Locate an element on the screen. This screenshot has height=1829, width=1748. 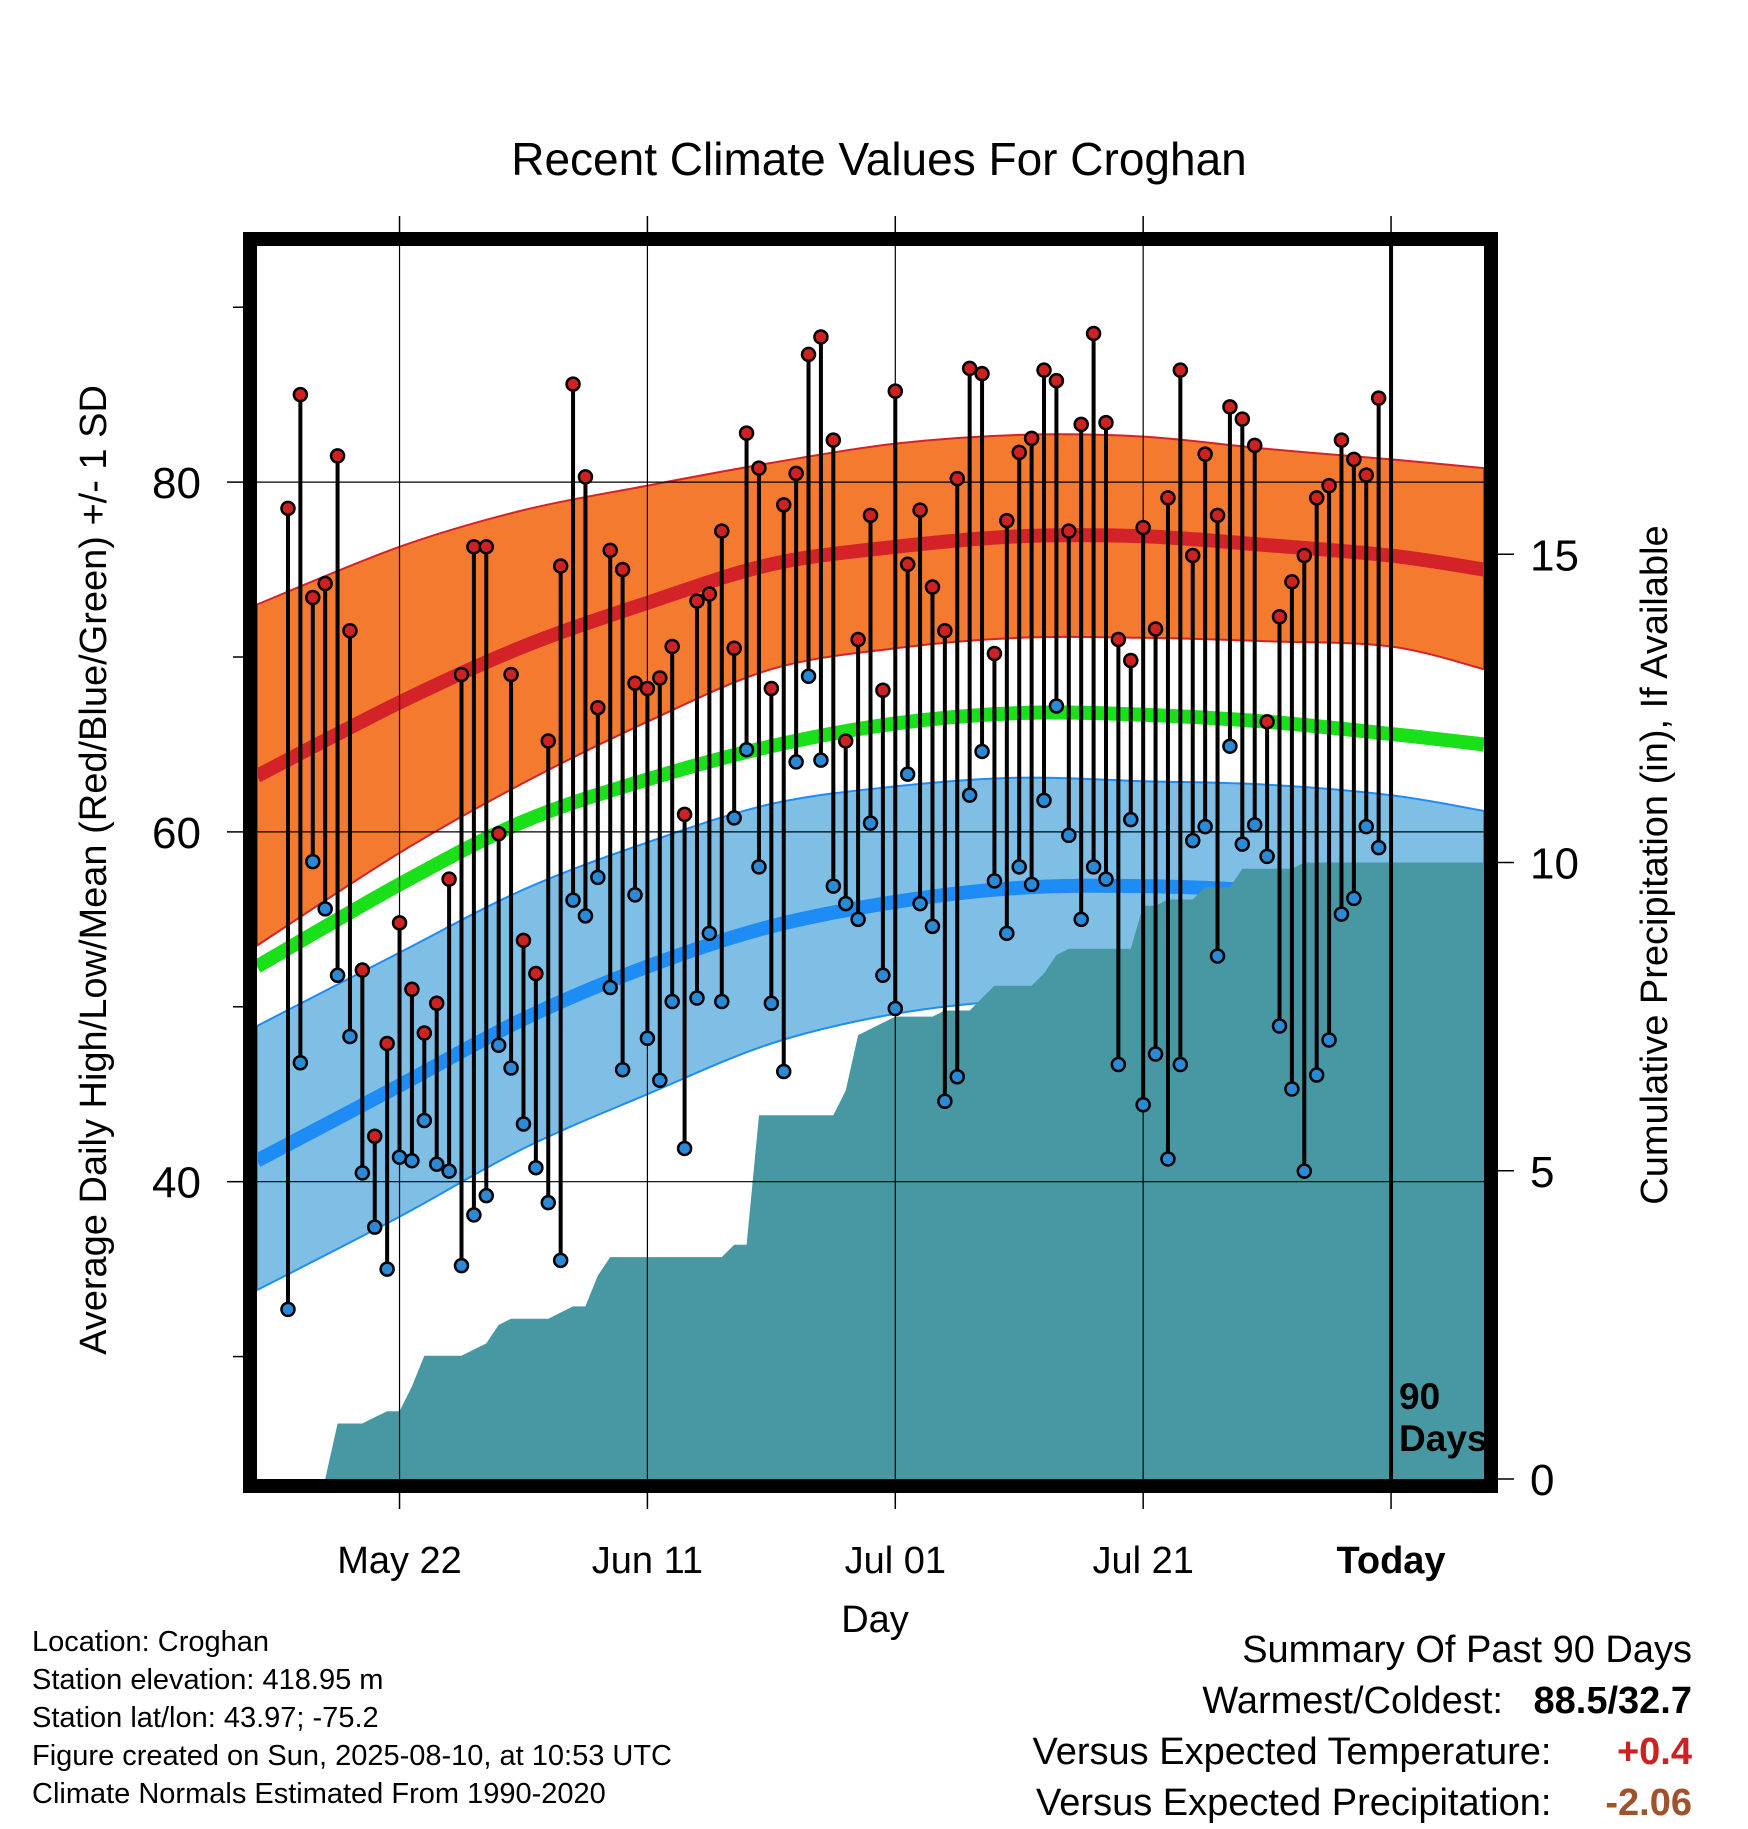
summary-title: Summary Of Past 90 Days is located at coordinates (1467, 1650).